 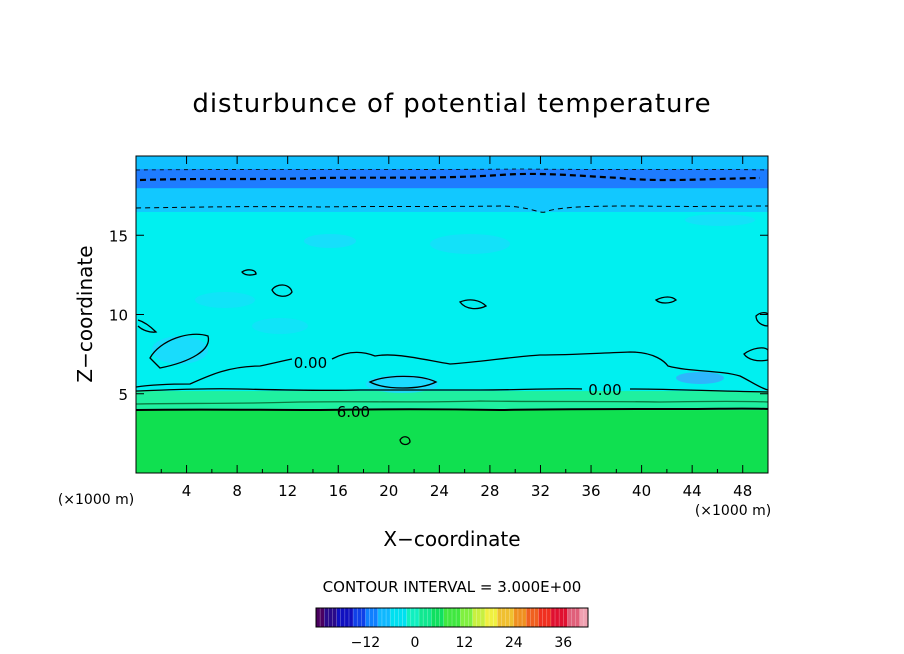 What do you see at coordinates (237, 491) in the screenshot?
I see `x-tick-label-1: 8` at bounding box center [237, 491].